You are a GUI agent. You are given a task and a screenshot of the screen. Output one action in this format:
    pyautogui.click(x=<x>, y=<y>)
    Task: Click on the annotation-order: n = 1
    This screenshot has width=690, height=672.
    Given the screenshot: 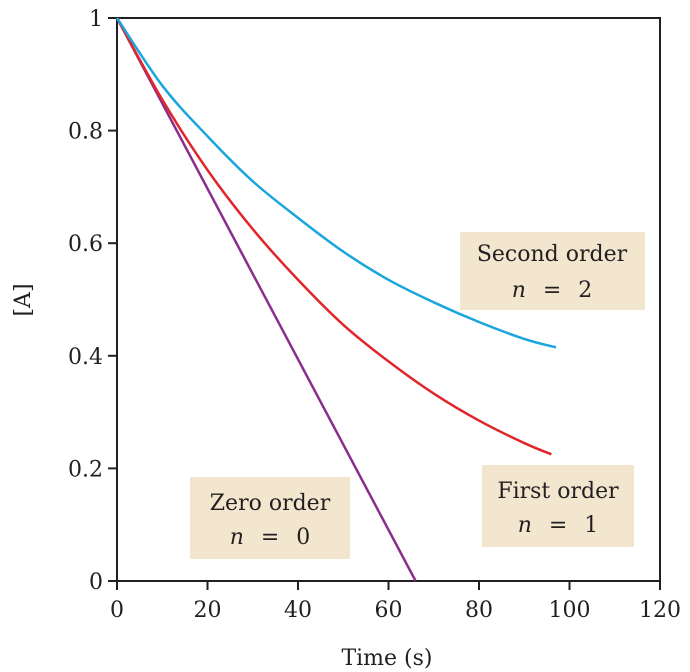 What is the action you would take?
    pyautogui.click(x=558, y=525)
    